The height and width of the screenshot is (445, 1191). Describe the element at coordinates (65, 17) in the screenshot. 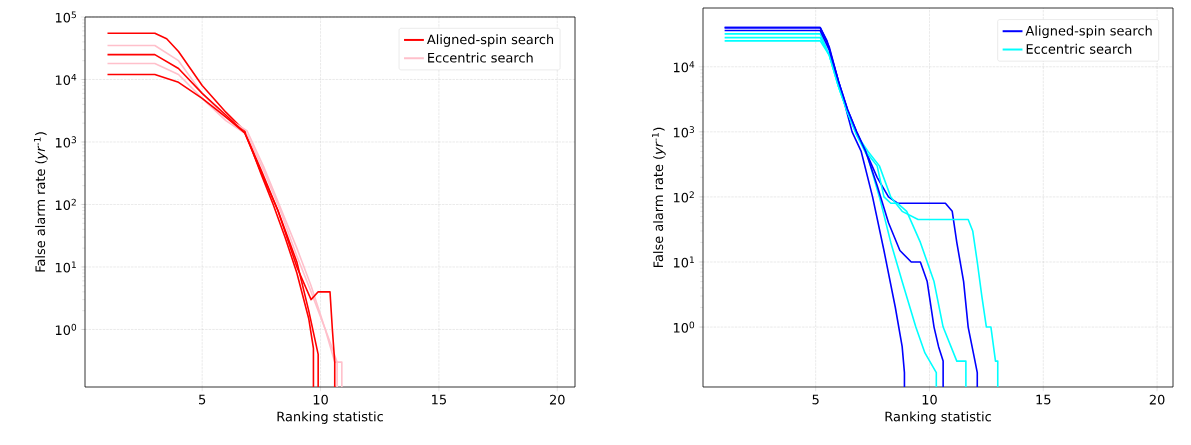

I see `y-tick-label: 10$^{5}$` at that location.